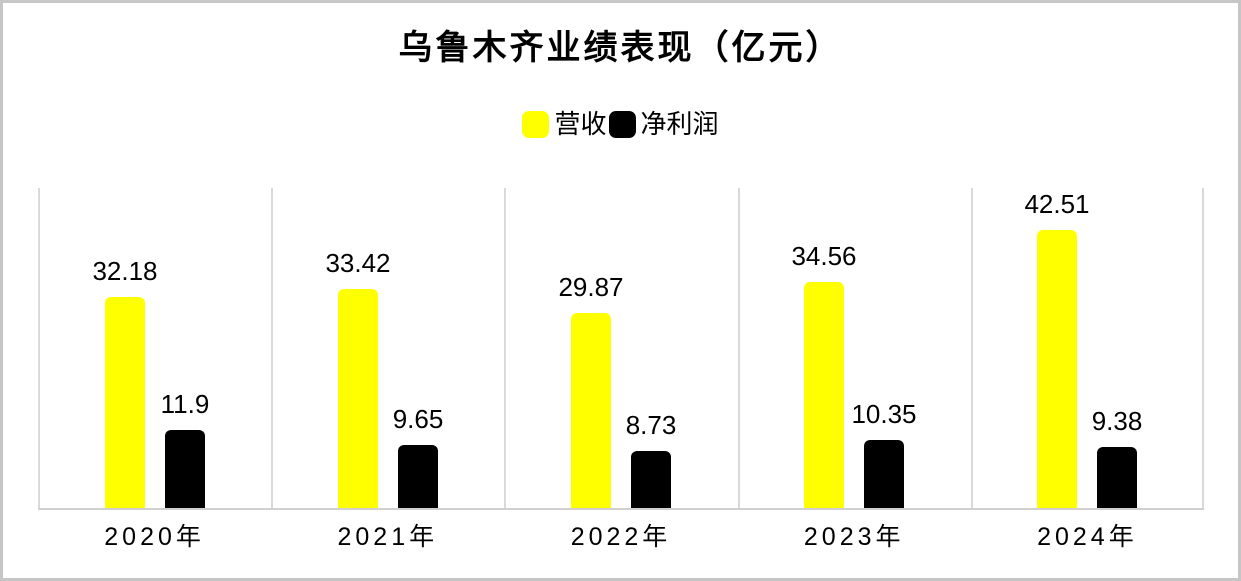 The image size is (1241, 581). I want to click on revenue-value-label-2022年: 29.87, so click(591, 287).